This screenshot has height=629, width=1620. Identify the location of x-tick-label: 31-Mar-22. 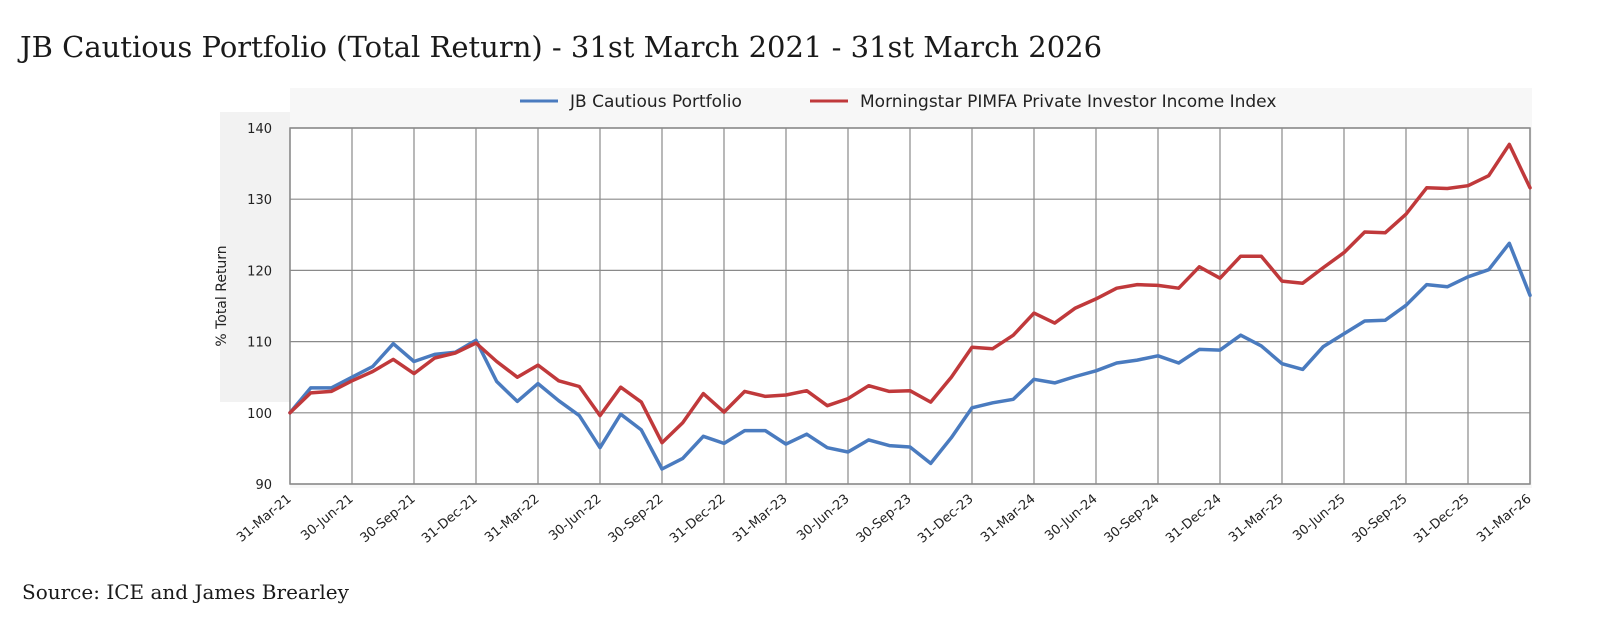
(512, 519).